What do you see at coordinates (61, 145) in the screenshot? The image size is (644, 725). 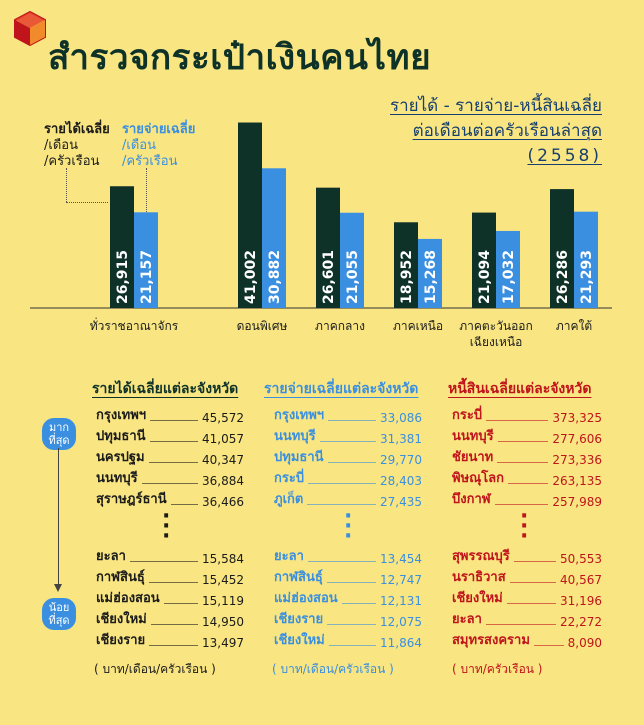 I see `legend-income-sub1: /เดือน` at bounding box center [61, 145].